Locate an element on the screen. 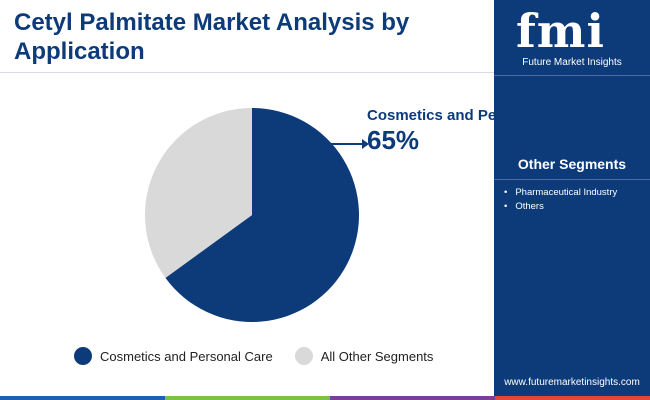 Image resolution: width=650 pixels, height=400 pixels. other-segments-list: Pharmaceutical Industry Others is located at coordinates (560, 200).